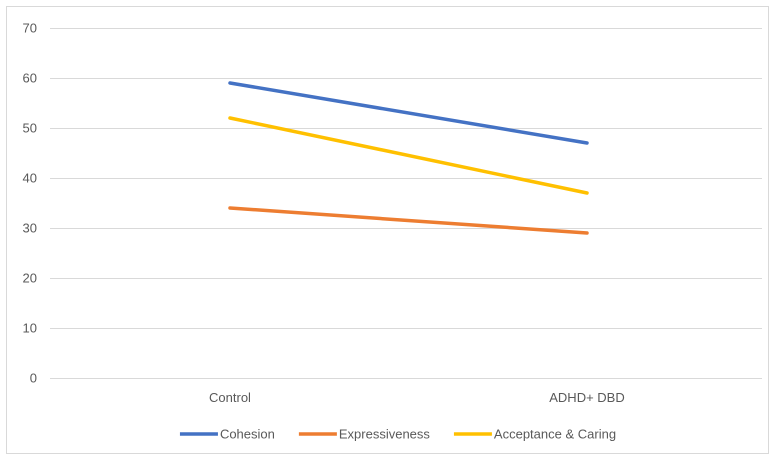 Image resolution: width=772 pixels, height=457 pixels. Describe the element at coordinates (30, 178) in the screenshot. I see `y-tick-label-40: 40` at that location.